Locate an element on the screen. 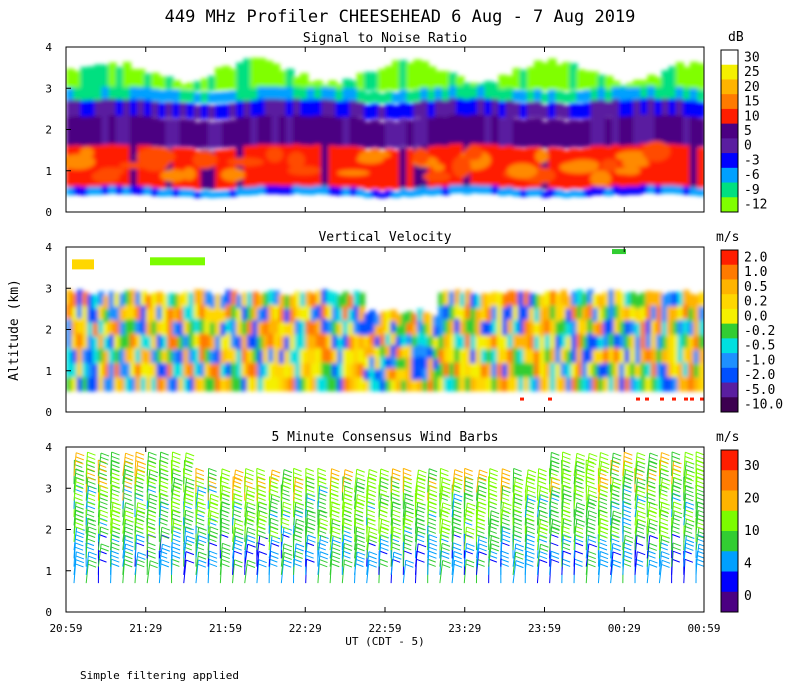 This screenshot has width=800, height=700. y-tick-label: 2 is located at coordinates (48, 130).